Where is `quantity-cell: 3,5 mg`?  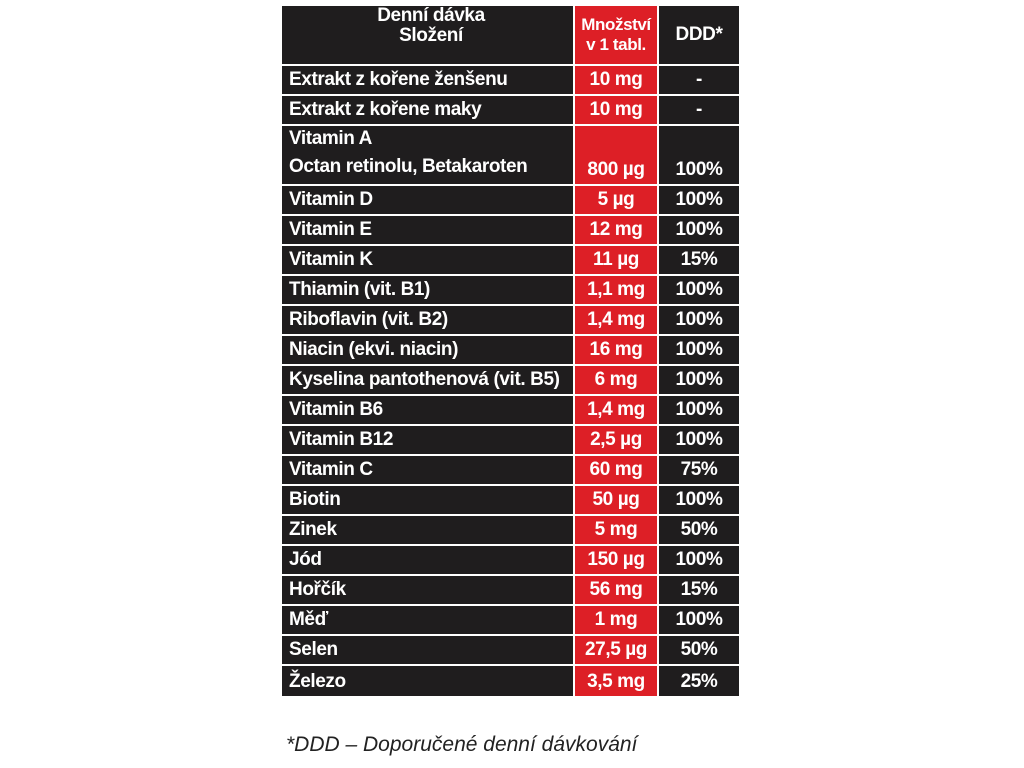 quantity-cell: 3,5 mg is located at coordinates (617, 681).